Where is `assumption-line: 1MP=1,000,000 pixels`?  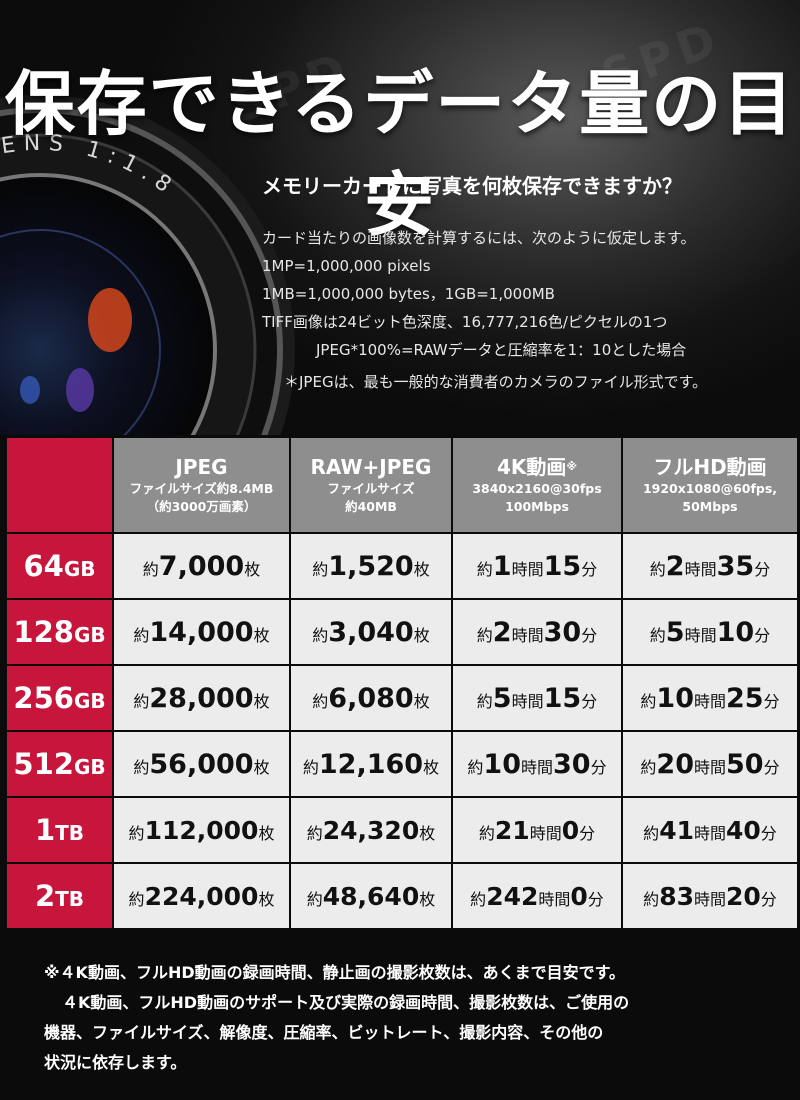
assumption-line: 1MP=1,000,000 pixels is located at coordinates (346, 266).